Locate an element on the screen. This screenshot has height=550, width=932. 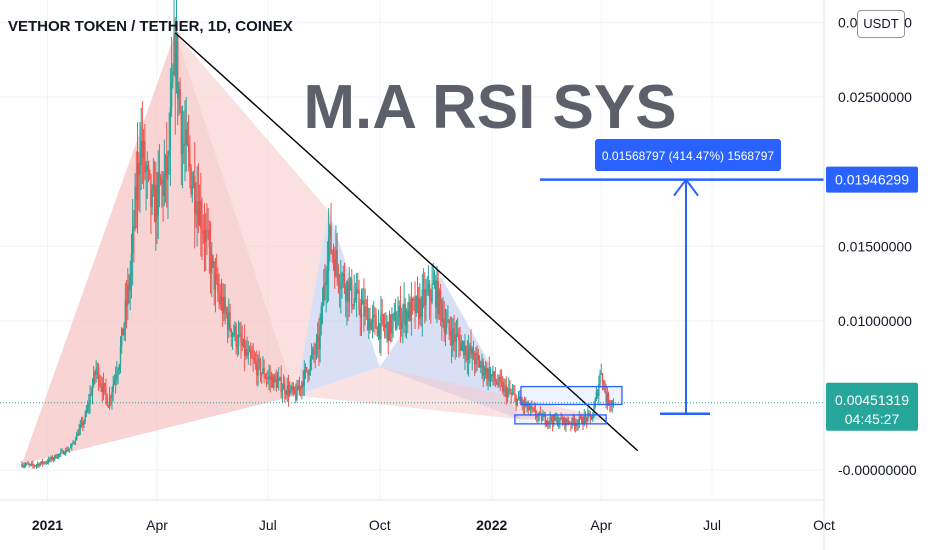
current-price-label: 0.00451319 is located at coordinates (872, 400).